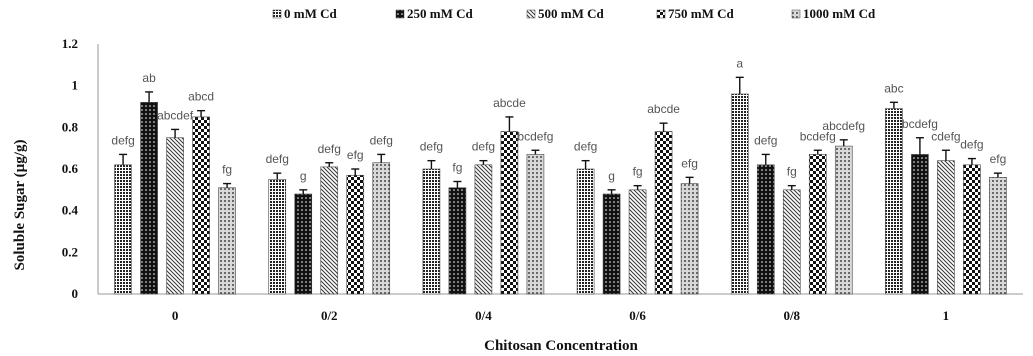 Image resolution: width=1033 pixels, height=356 pixels. What do you see at coordinates (329, 315) in the screenshot?
I see `x-tick-label: 0/2` at bounding box center [329, 315].